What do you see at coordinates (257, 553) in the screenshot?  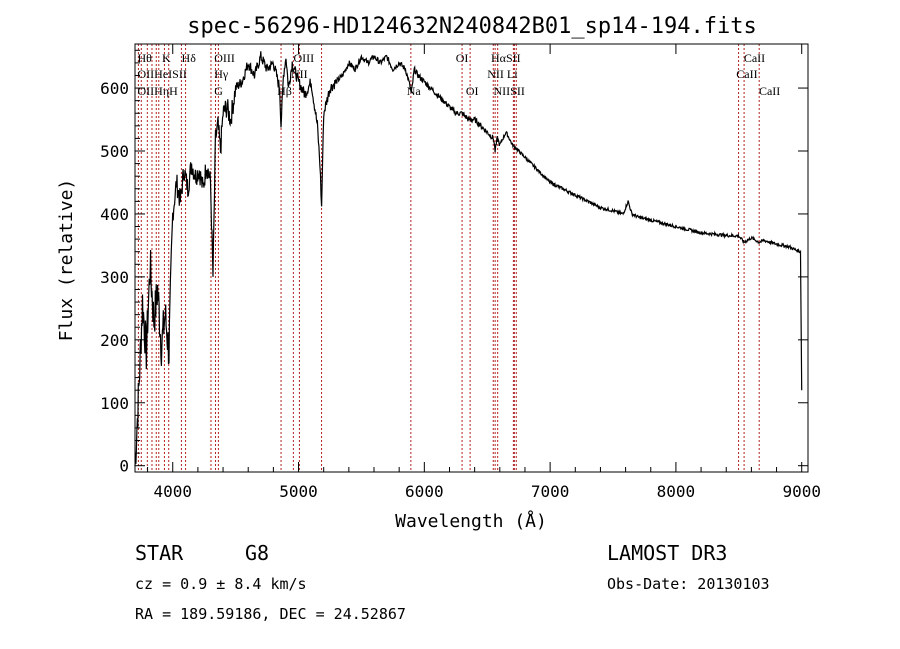 I see `object-subclass: G8` at bounding box center [257, 553].